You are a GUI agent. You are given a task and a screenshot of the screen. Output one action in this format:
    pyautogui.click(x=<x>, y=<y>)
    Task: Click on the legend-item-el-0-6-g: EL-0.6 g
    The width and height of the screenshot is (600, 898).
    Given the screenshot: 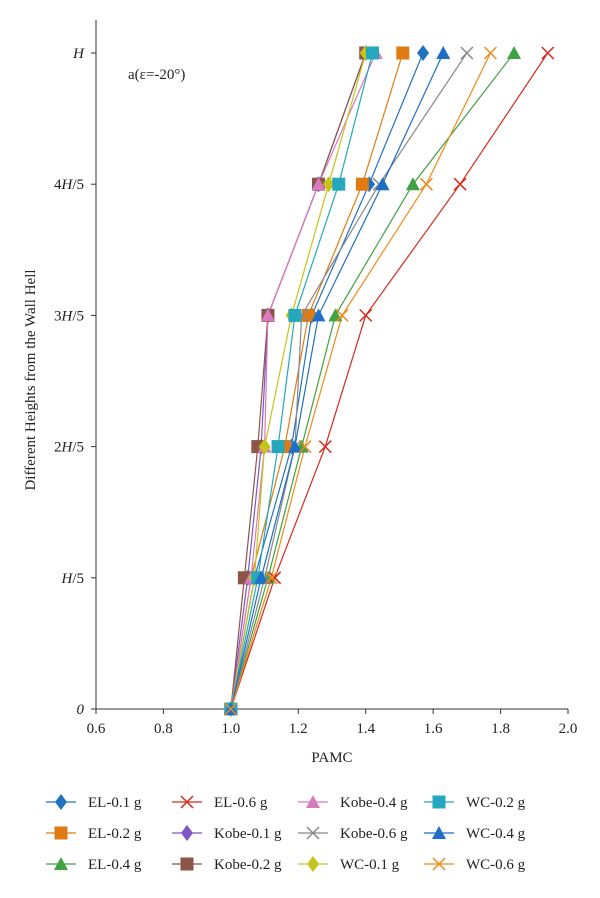 What is the action you would take?
    pyautogui.click(x=220, y=803)
    